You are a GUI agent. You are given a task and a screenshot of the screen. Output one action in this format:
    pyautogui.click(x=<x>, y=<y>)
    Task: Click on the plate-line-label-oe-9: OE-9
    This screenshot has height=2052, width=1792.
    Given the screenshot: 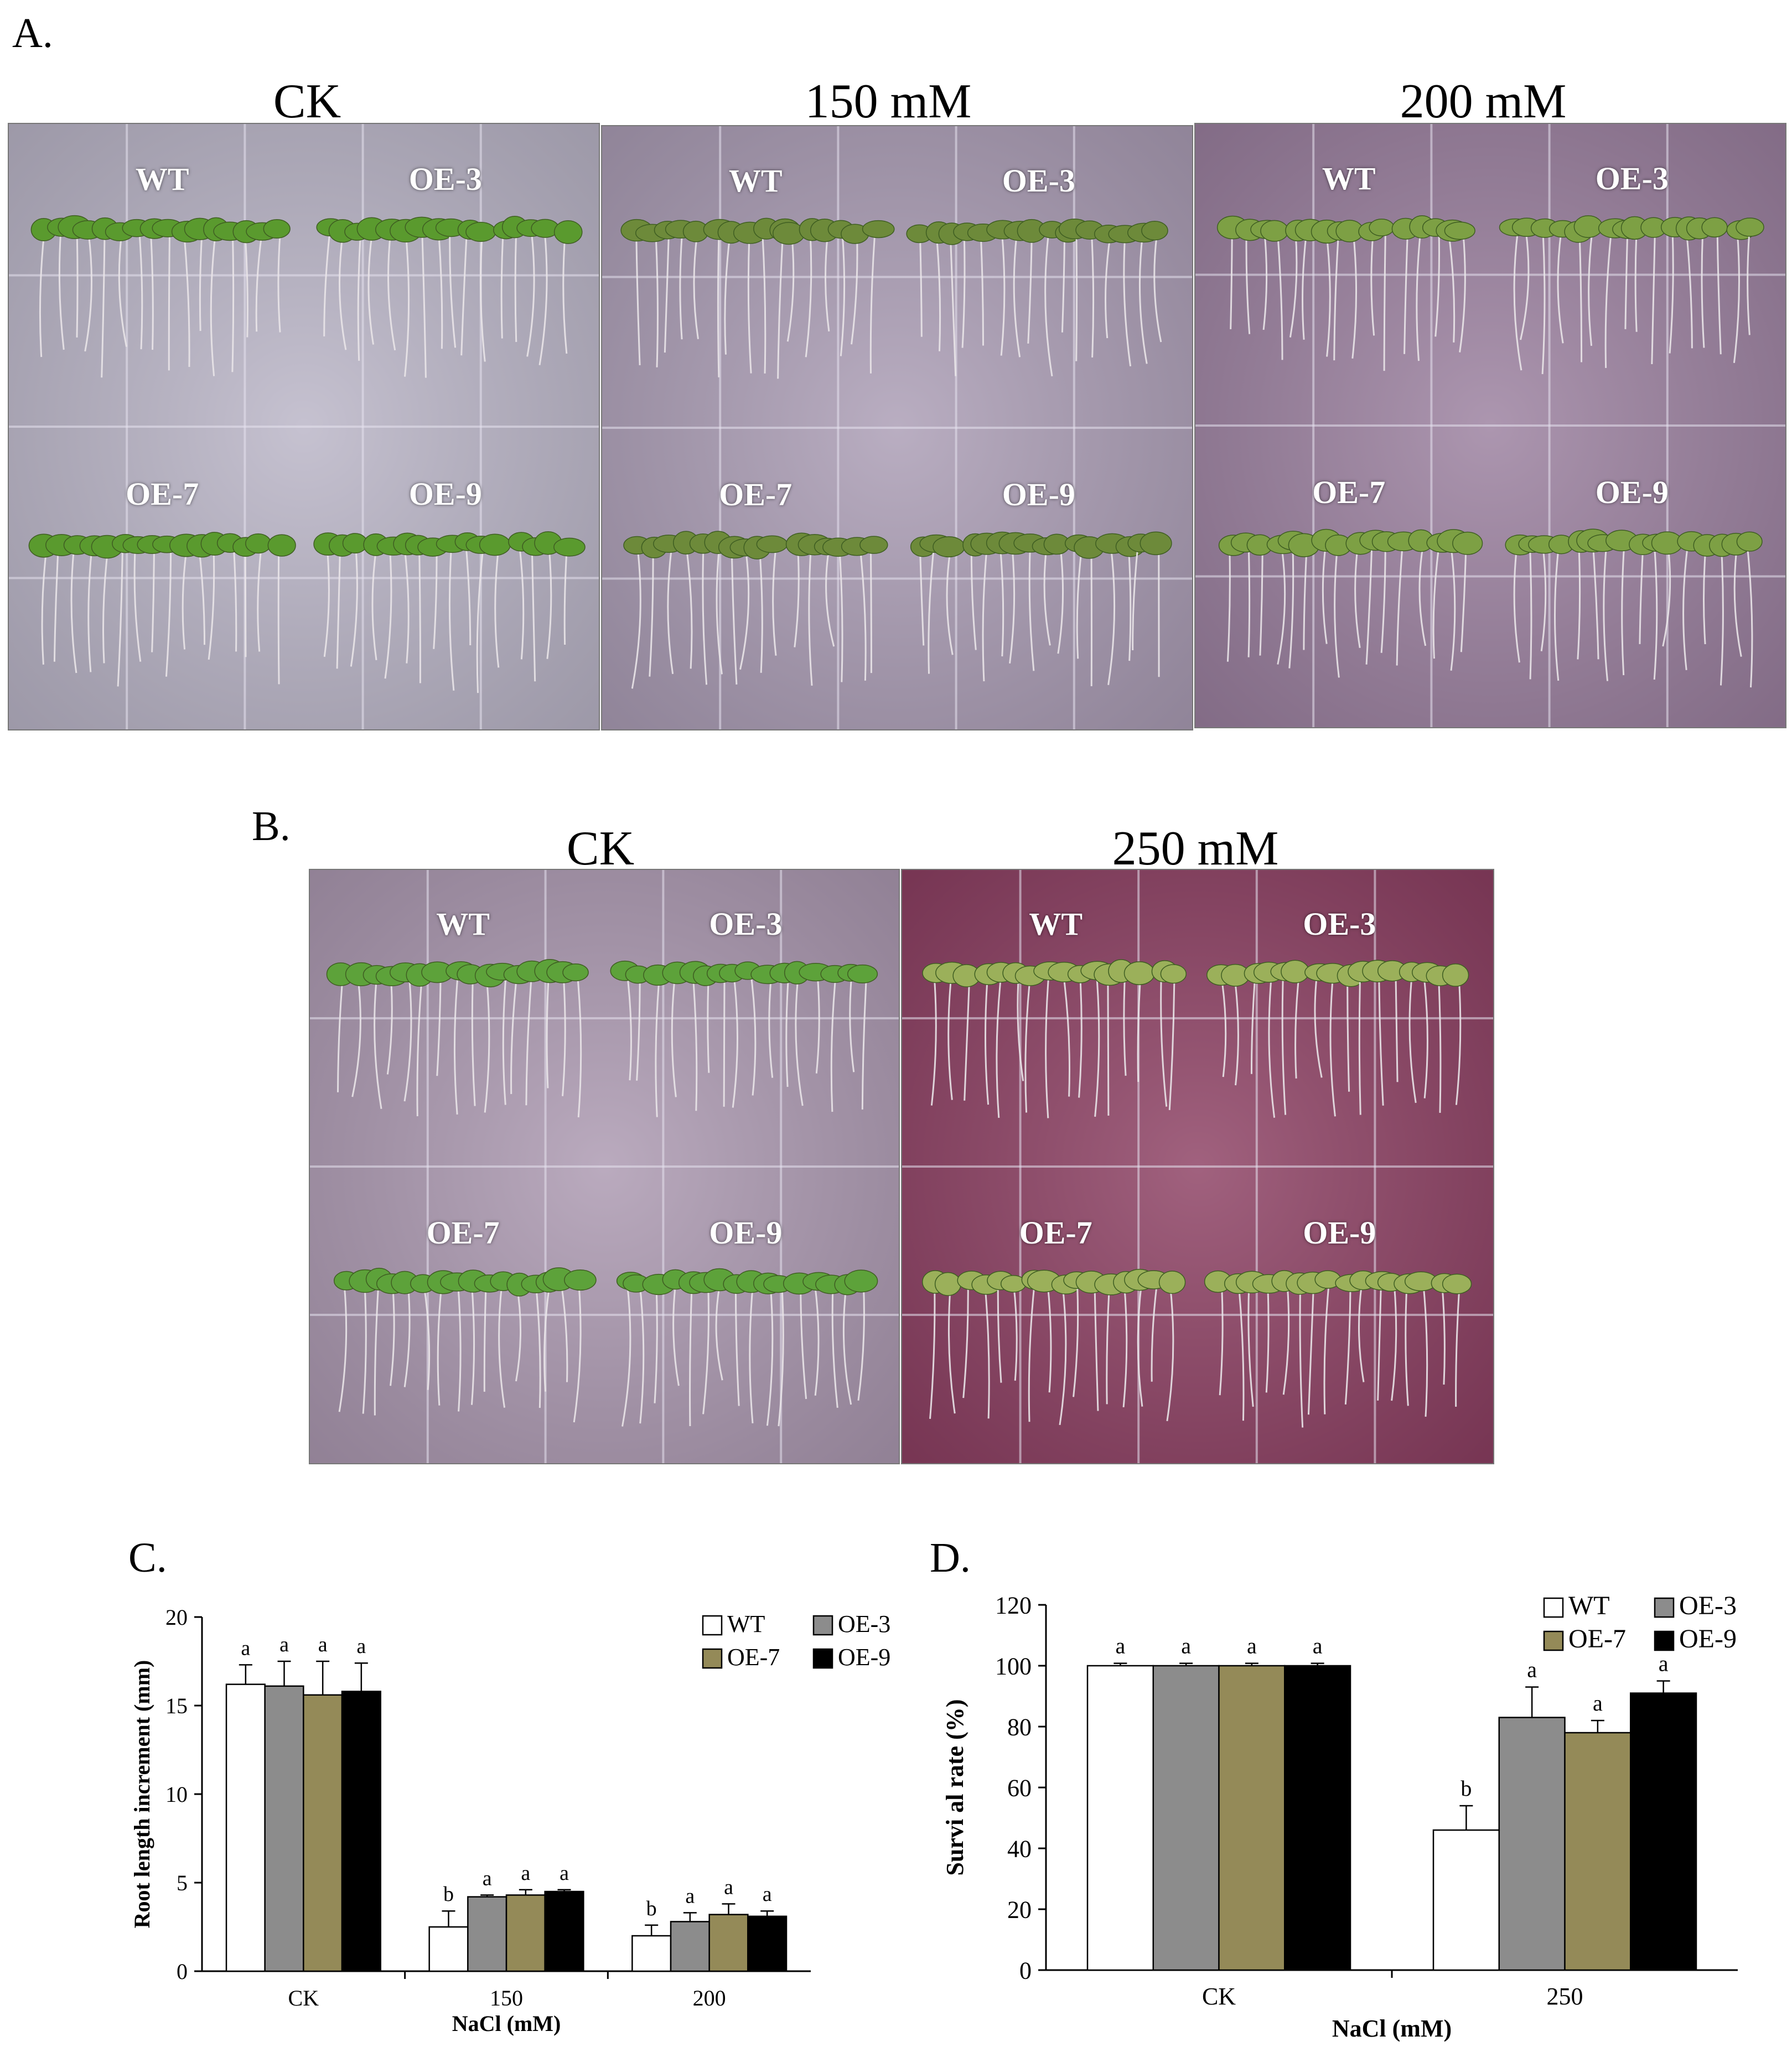 What is the action you would take?
    pyautogui.click(x=1038, y=494)
    